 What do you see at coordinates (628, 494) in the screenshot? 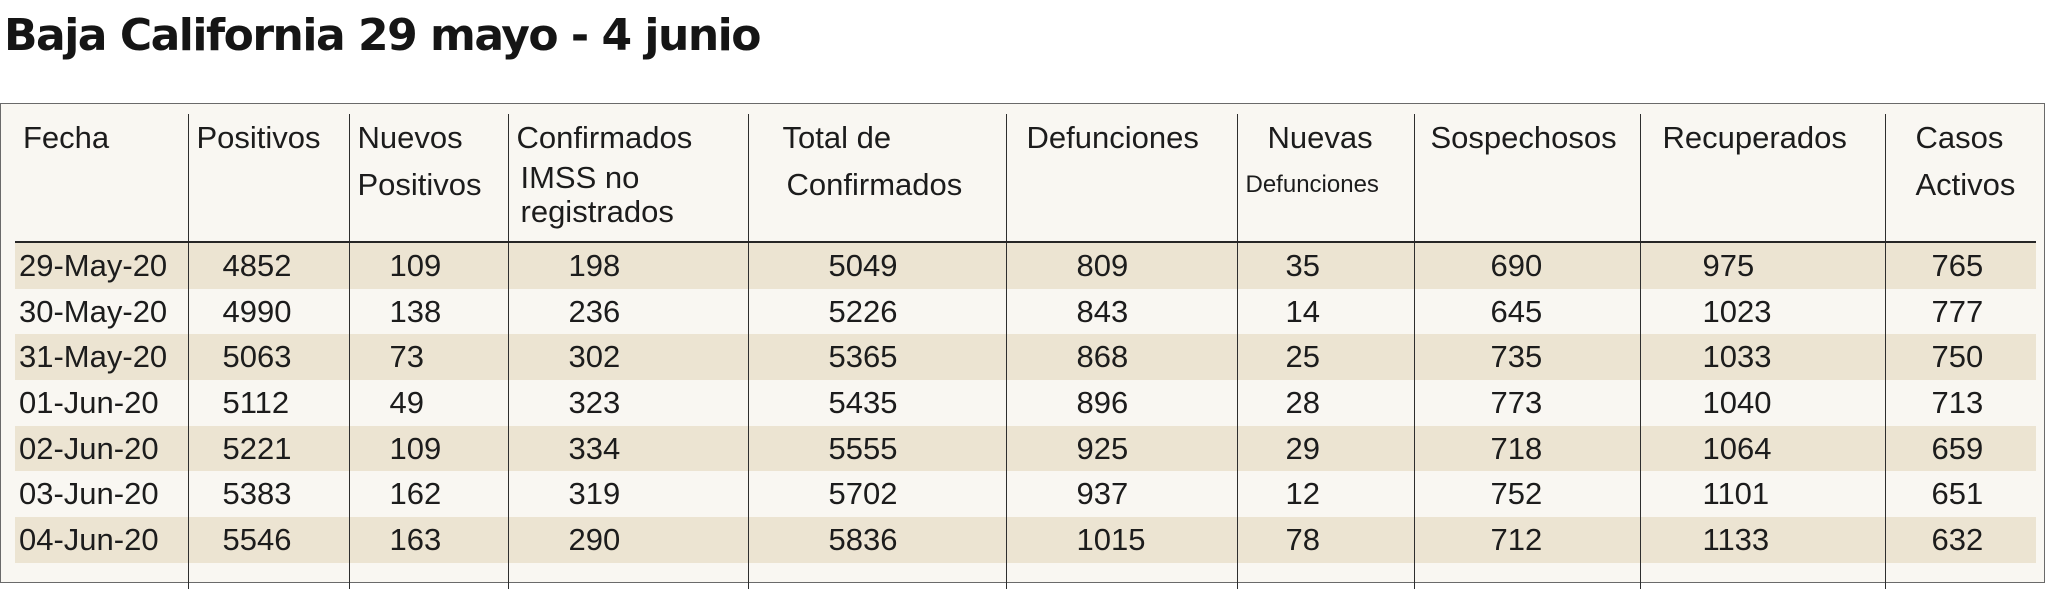
I see `cell-confirmados-imss: 319` at bounding box center [628, 494].